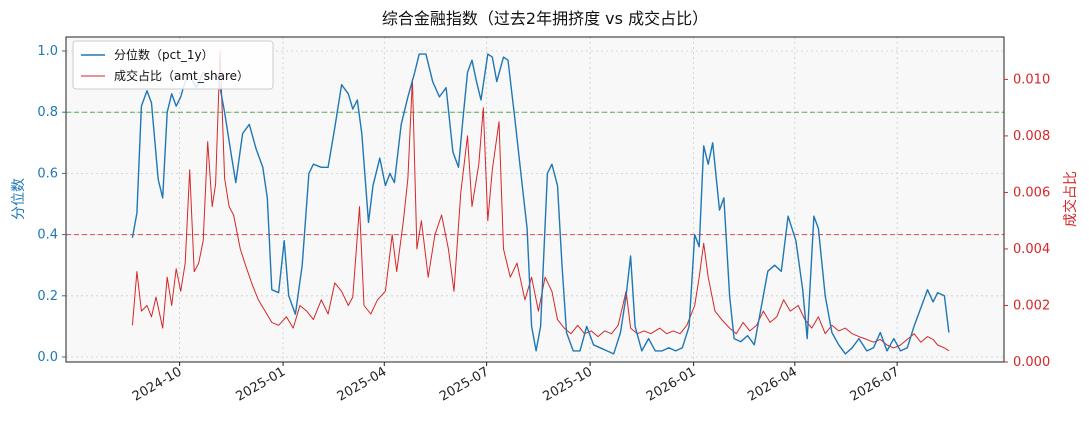  I want to click on left-tick-label: 0.2, so click(47, 296).